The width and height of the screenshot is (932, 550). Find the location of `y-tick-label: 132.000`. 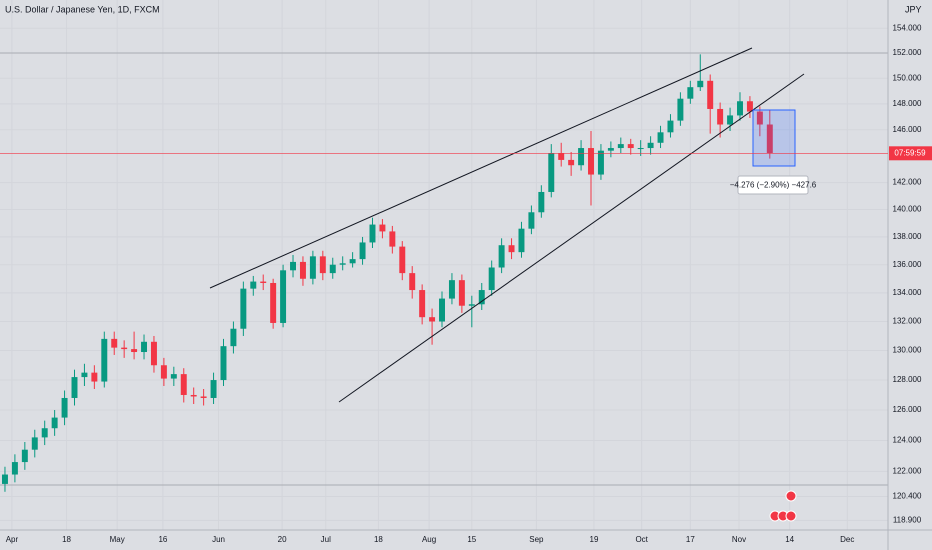

y-tick-label: 132.000 is located at coordinates (907, 321).